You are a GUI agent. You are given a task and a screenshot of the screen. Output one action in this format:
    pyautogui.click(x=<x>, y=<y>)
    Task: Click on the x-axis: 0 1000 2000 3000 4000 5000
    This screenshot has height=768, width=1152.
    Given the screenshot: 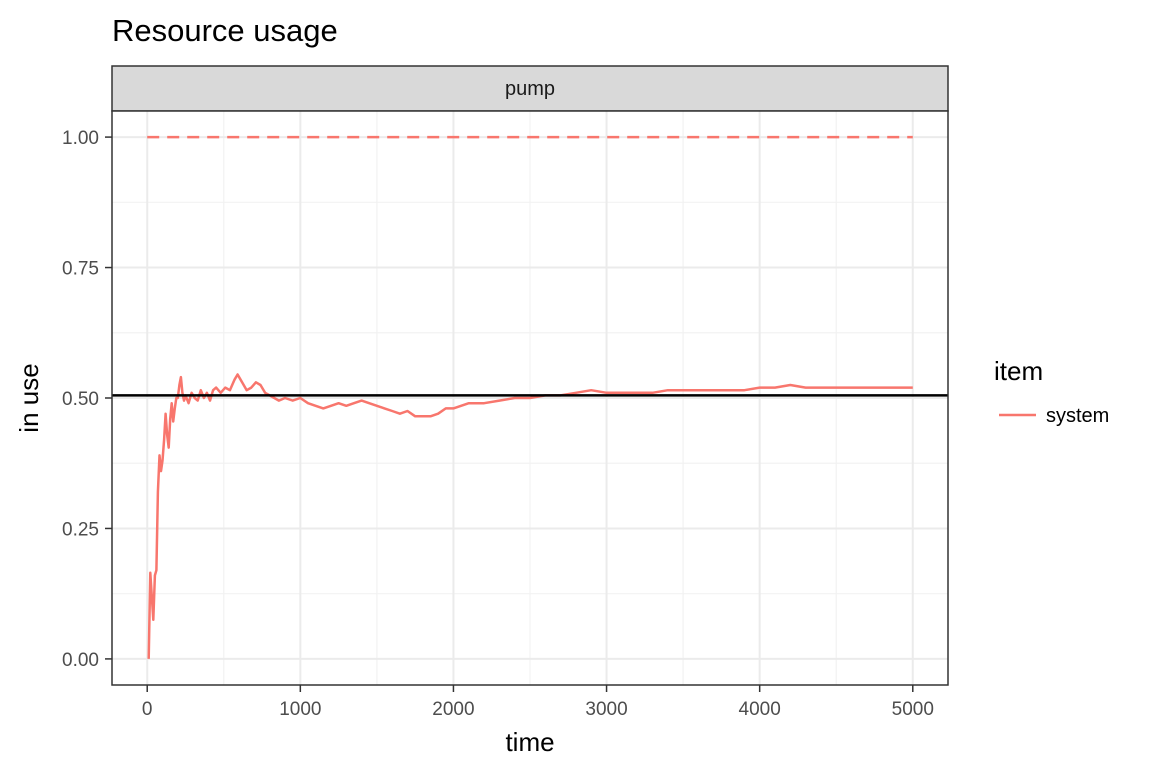 What is the action you would take?
    pyautogui.click(x=538, y=702)
    